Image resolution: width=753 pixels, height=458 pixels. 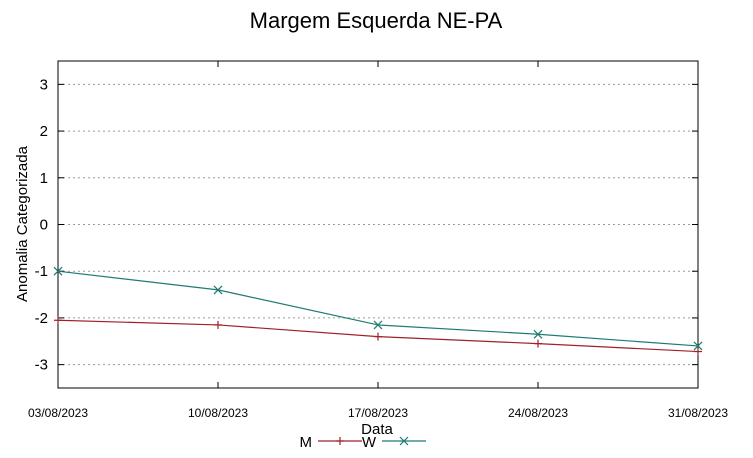 I want to click on y-tick-label: -1, so click(x=41, y=271).